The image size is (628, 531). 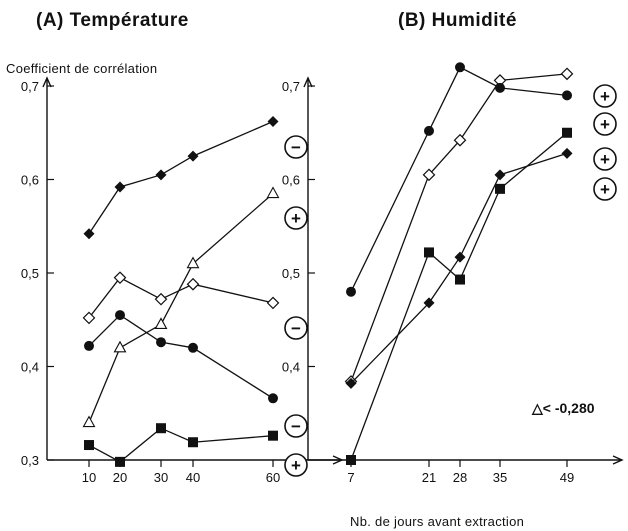 What do you see at coordinates (273, 477) in the screenshot?
I see `x-tick-label: 60` at bounding box center [273, 477].